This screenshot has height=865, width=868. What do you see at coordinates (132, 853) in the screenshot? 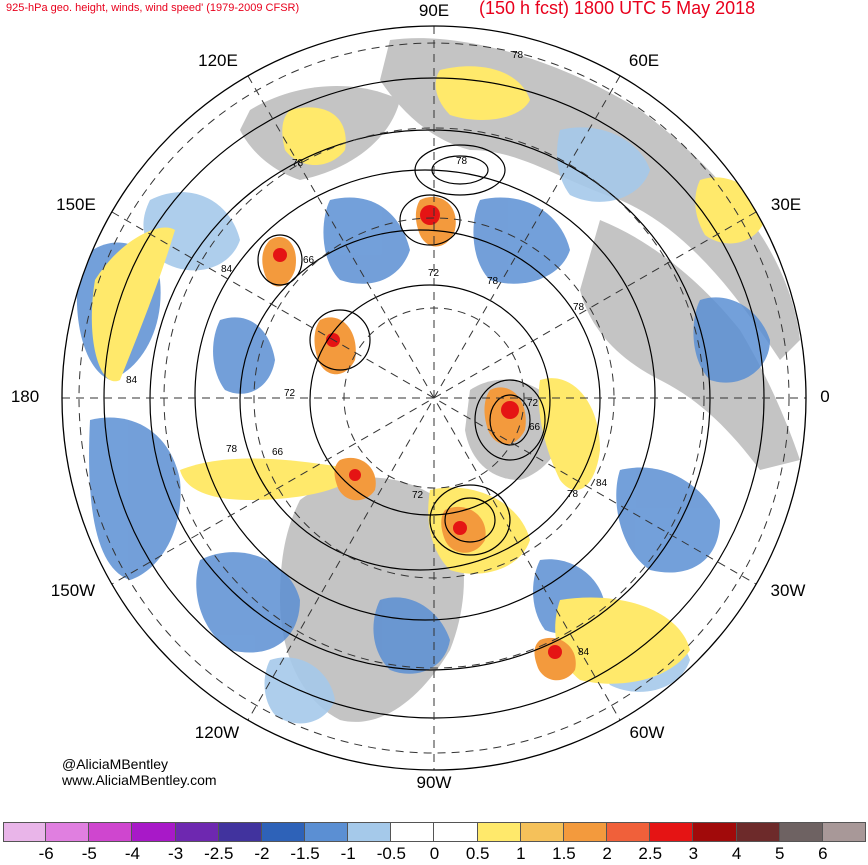
I see `colorbar-tick-label: -4` at bounding box center [132, 853].